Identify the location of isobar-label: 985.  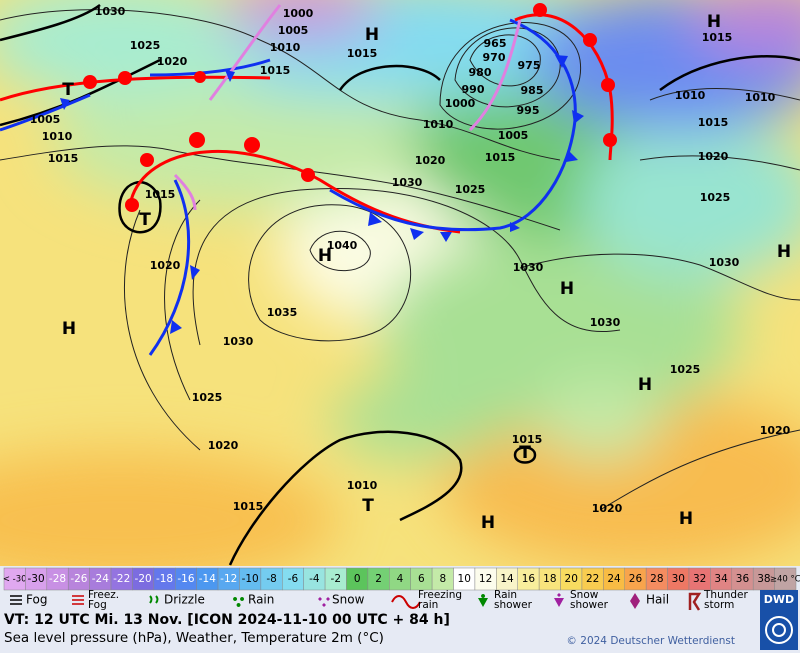
(532, 90).